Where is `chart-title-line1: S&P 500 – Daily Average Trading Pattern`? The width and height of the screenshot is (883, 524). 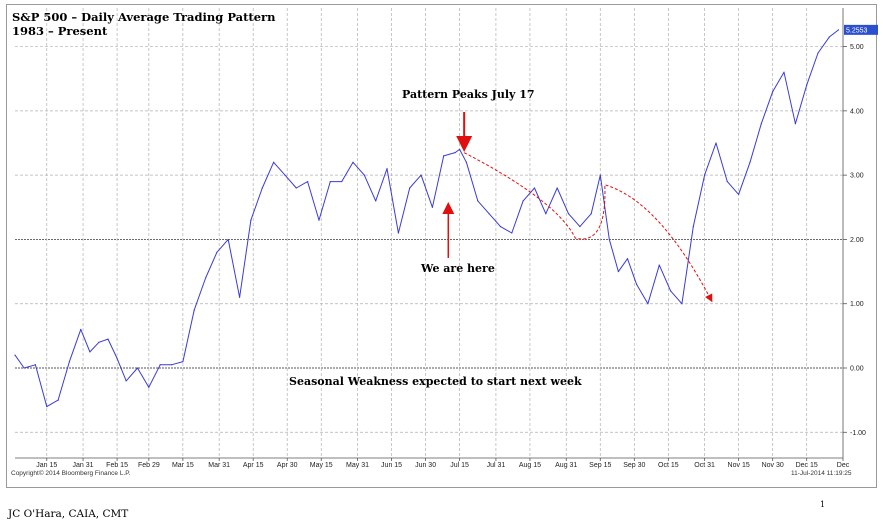
chart-title-line1: S&P 500 – Daily Average Trading Pattern is located at coordinates (144, 17).